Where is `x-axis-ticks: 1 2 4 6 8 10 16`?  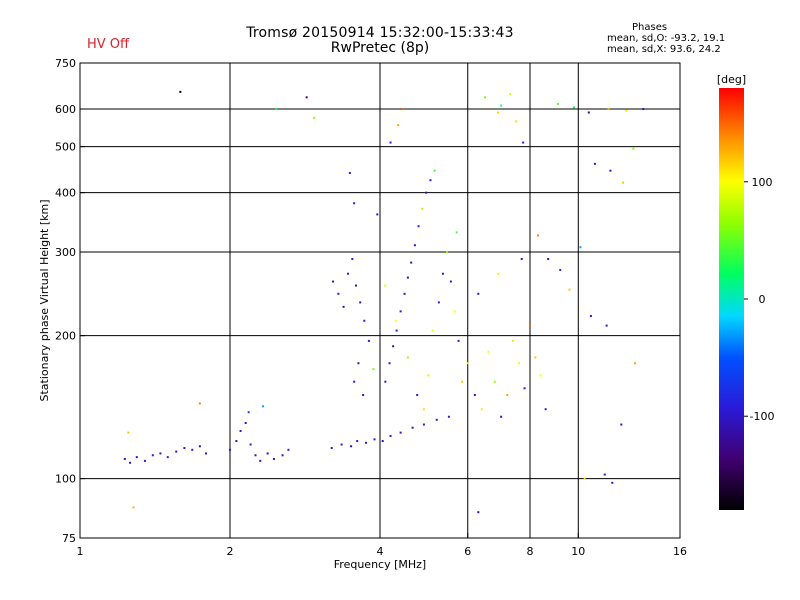
x-axis-ticks: 1 2 4 6 8 10 16 is located at coordinates (382, 545).